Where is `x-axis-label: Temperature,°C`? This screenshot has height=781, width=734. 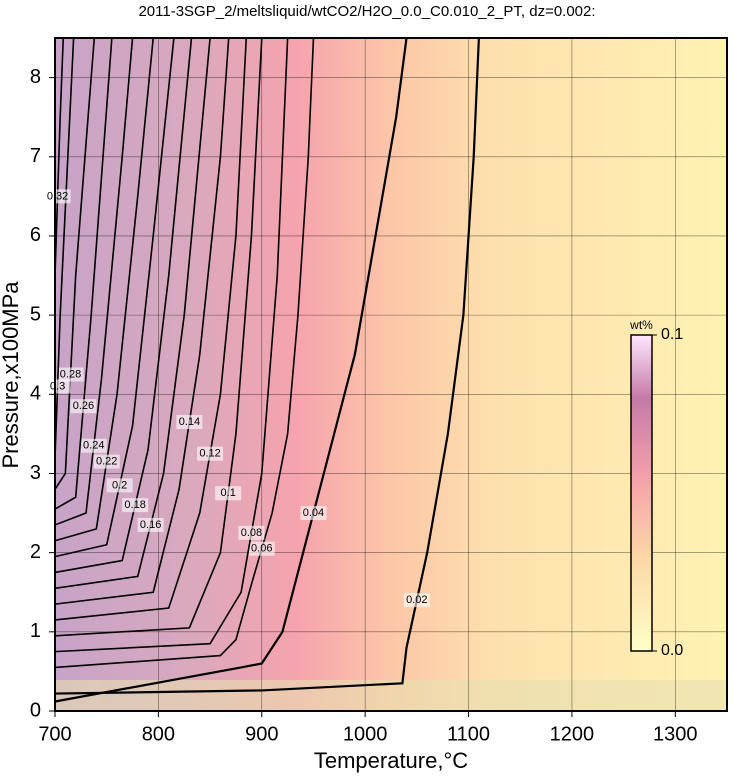
x-axis-label: Temperature,°C is located at coordinates (391, 760).